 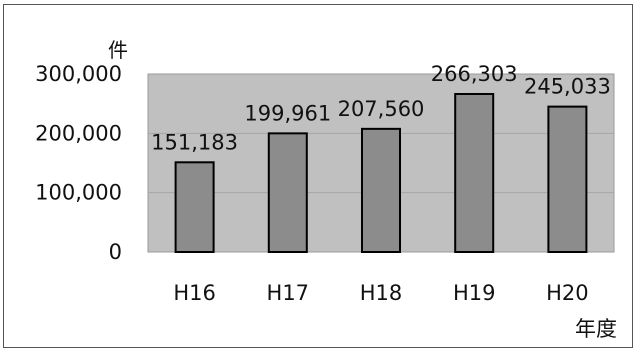 What do you see at coordinates (474, 293) in the screenshot?
I see `x-tick-label: H19` at bounding box center [474, 293].